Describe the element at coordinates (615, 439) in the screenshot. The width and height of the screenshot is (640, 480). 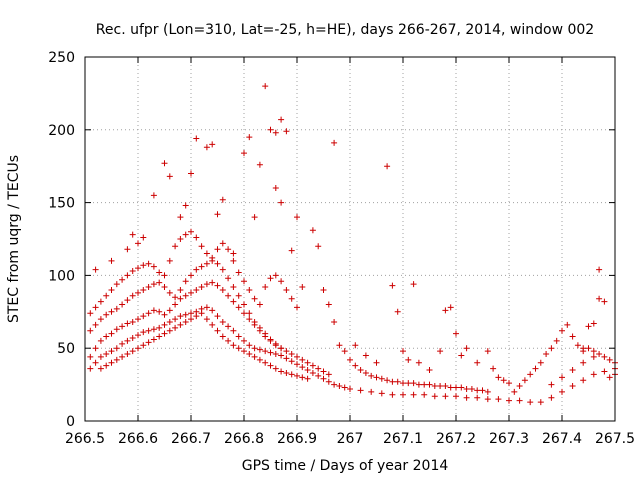
I see `x-tick-label: 267.5` at that location.